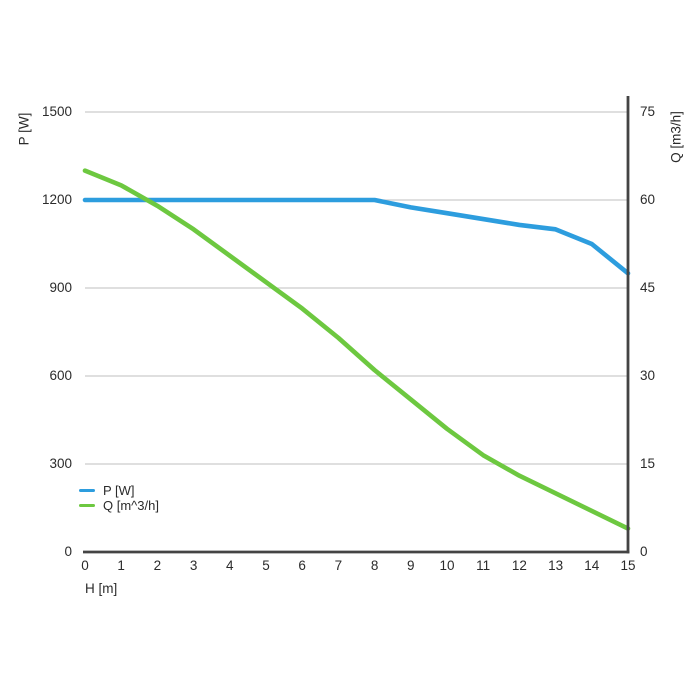  What do you see at coordinates (60, 463) in the screenshot?
I see `left-axis-tick-300: 300` at bounding box center [60, 463].